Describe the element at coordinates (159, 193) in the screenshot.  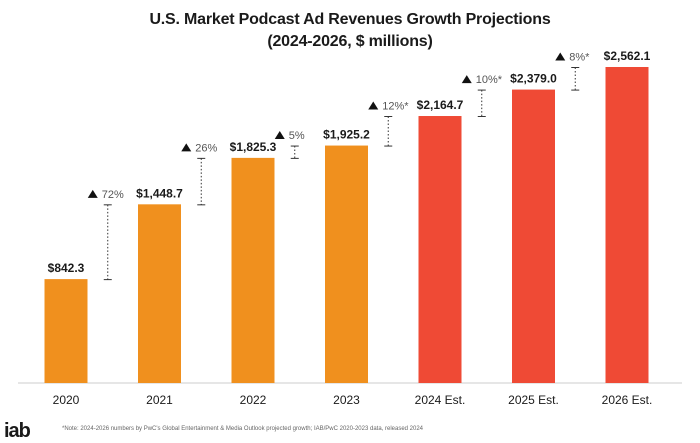
I see `value-label-1: $1,448.7` at that location.